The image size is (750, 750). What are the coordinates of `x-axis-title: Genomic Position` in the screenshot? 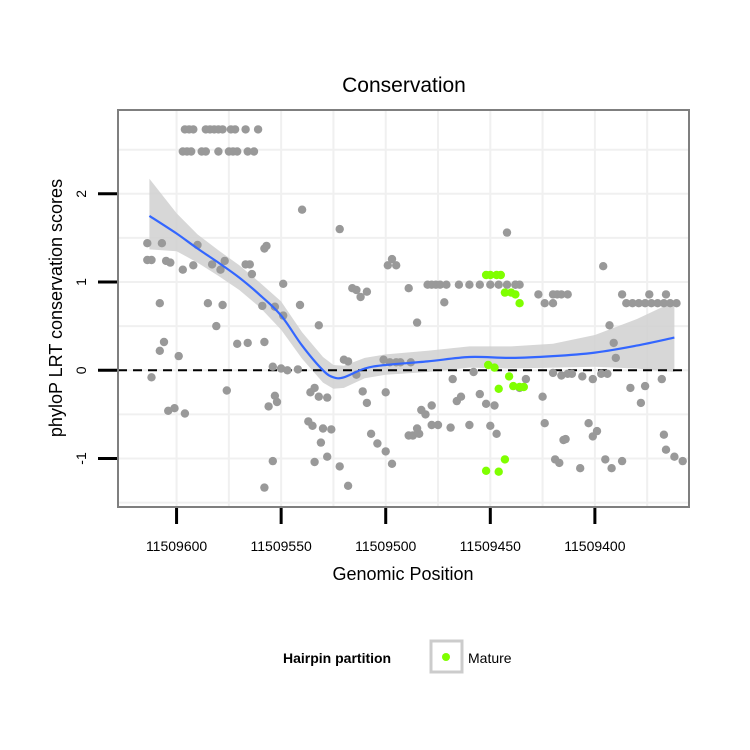 It's located at (402, 574).